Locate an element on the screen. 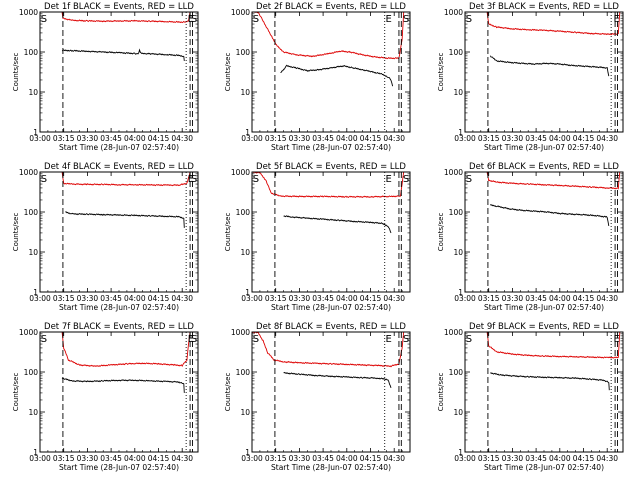 The height and width of the screenshot is (480, 640). panel-title: Det 9f BLACK = Events, RED = LLD is located at coordinates (544, 327).